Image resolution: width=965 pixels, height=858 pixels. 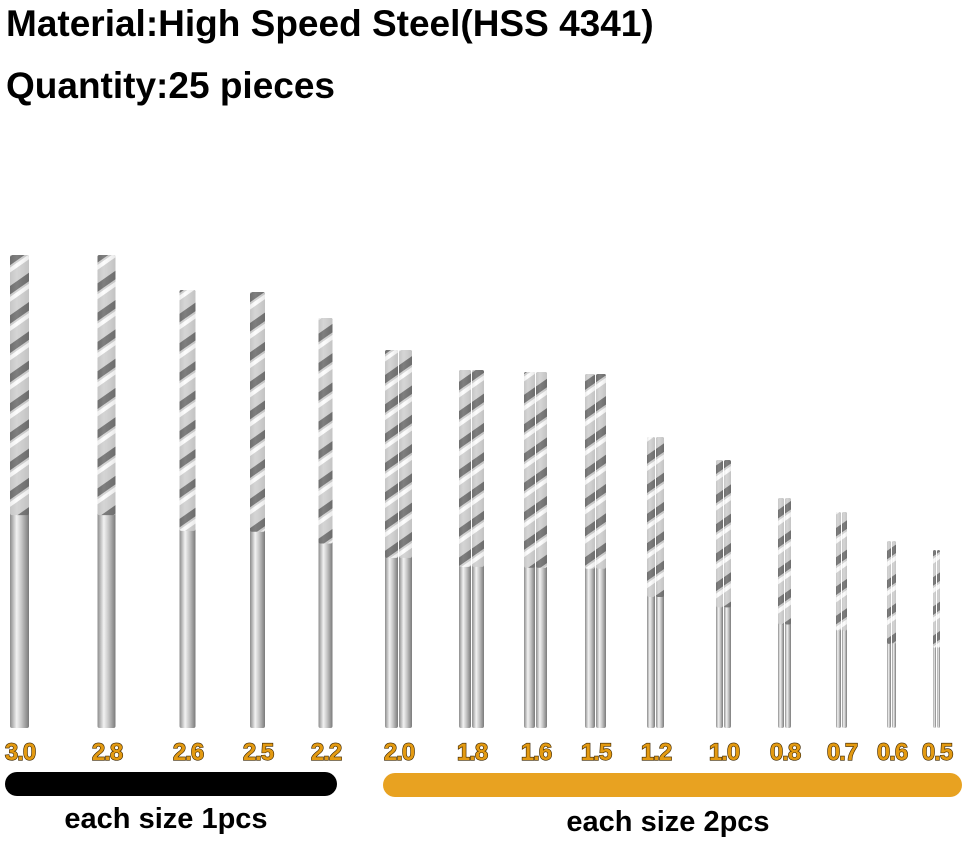 What do you see at coordinates (326, 752) in the screenshot?
I see `size-label: 2.2` at bounding box center [326, 752].